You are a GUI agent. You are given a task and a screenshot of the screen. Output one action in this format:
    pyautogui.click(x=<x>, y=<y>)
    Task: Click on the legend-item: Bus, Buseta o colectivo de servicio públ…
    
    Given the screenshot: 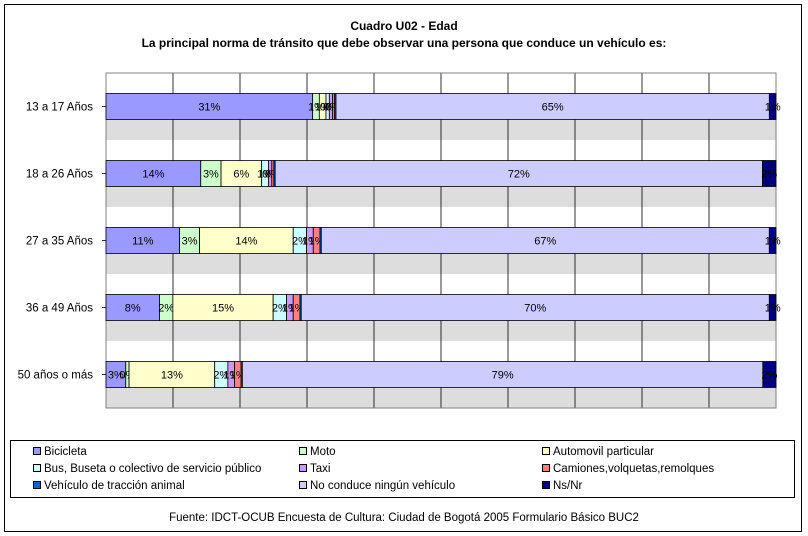 What is the action you would take?
    pyautogui.click(x=147, y=469)
    